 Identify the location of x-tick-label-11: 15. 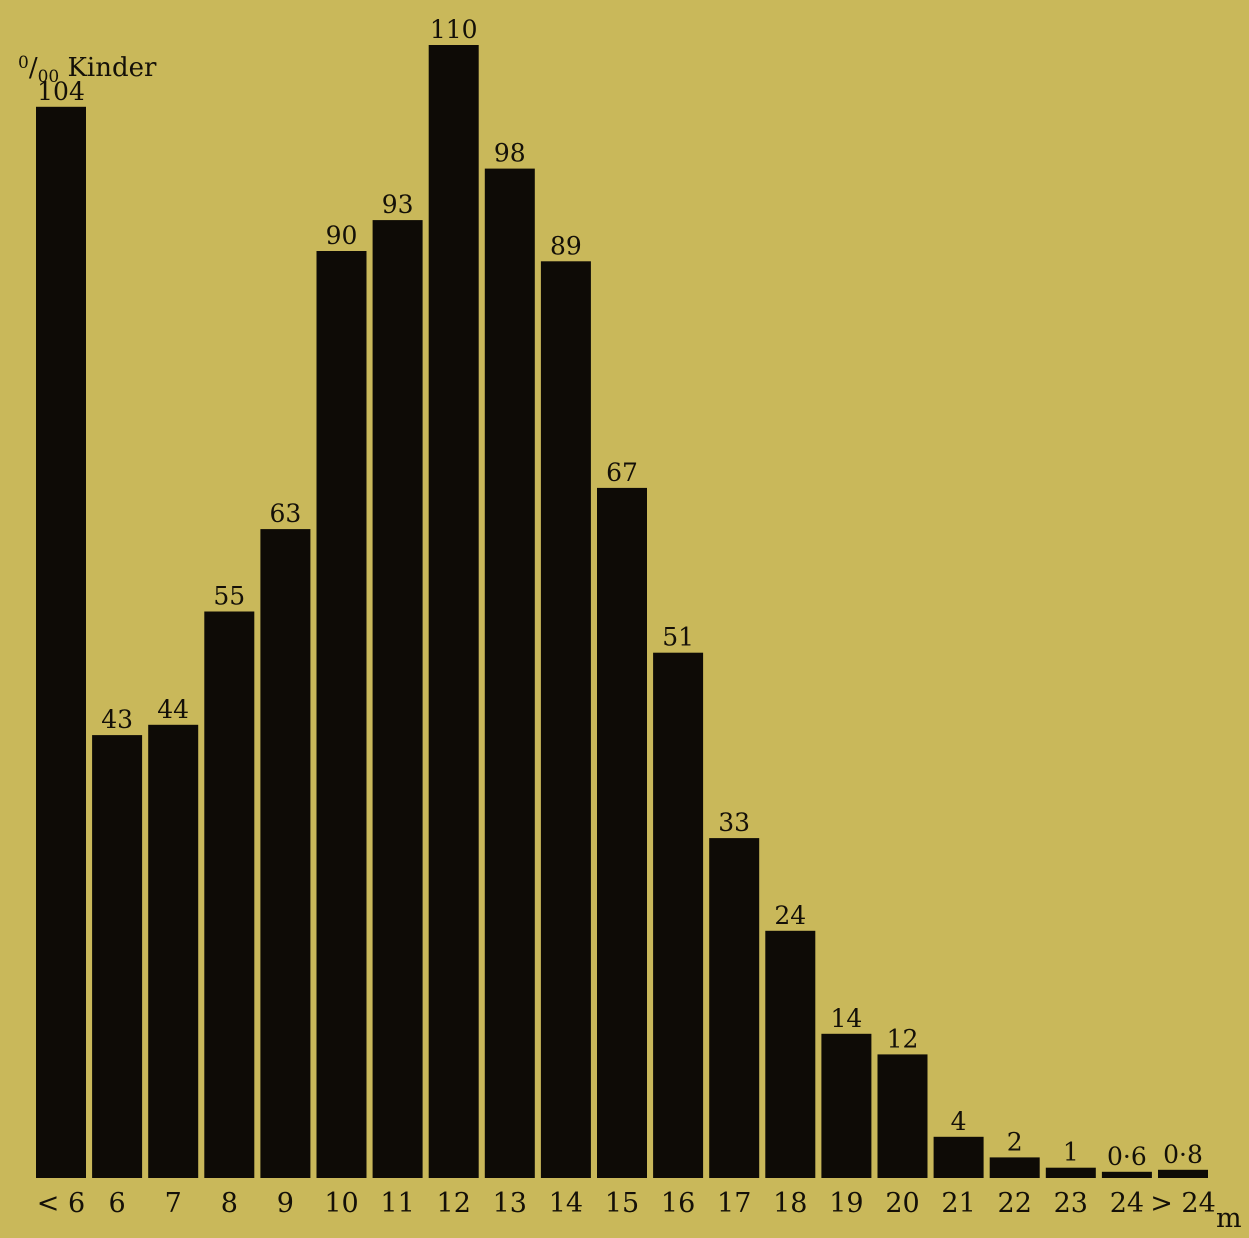
(622, 1203).